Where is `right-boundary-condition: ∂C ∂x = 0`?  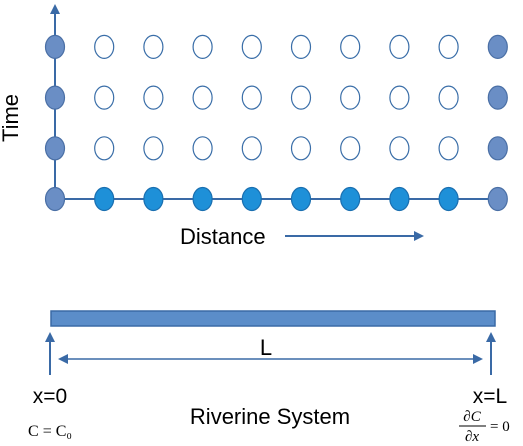
right-boundary-condition: ∂C ∂x = 0 is located at coordinates (484, 427).